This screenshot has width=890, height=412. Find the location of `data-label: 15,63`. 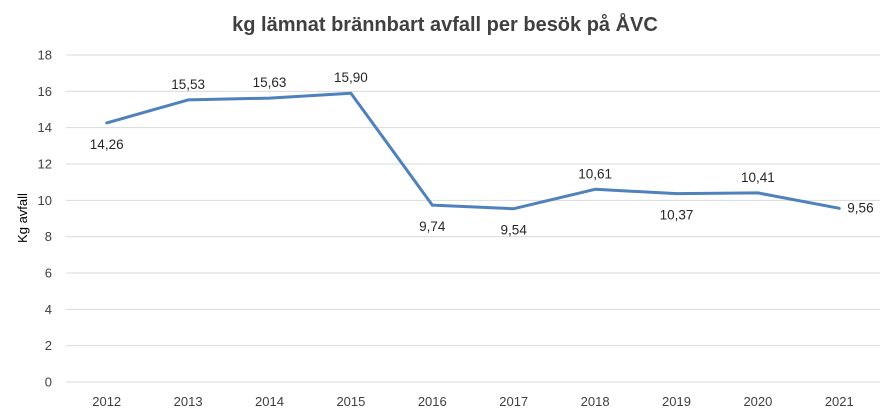

data-label: 15,63 is located at coordinates (270, 82).